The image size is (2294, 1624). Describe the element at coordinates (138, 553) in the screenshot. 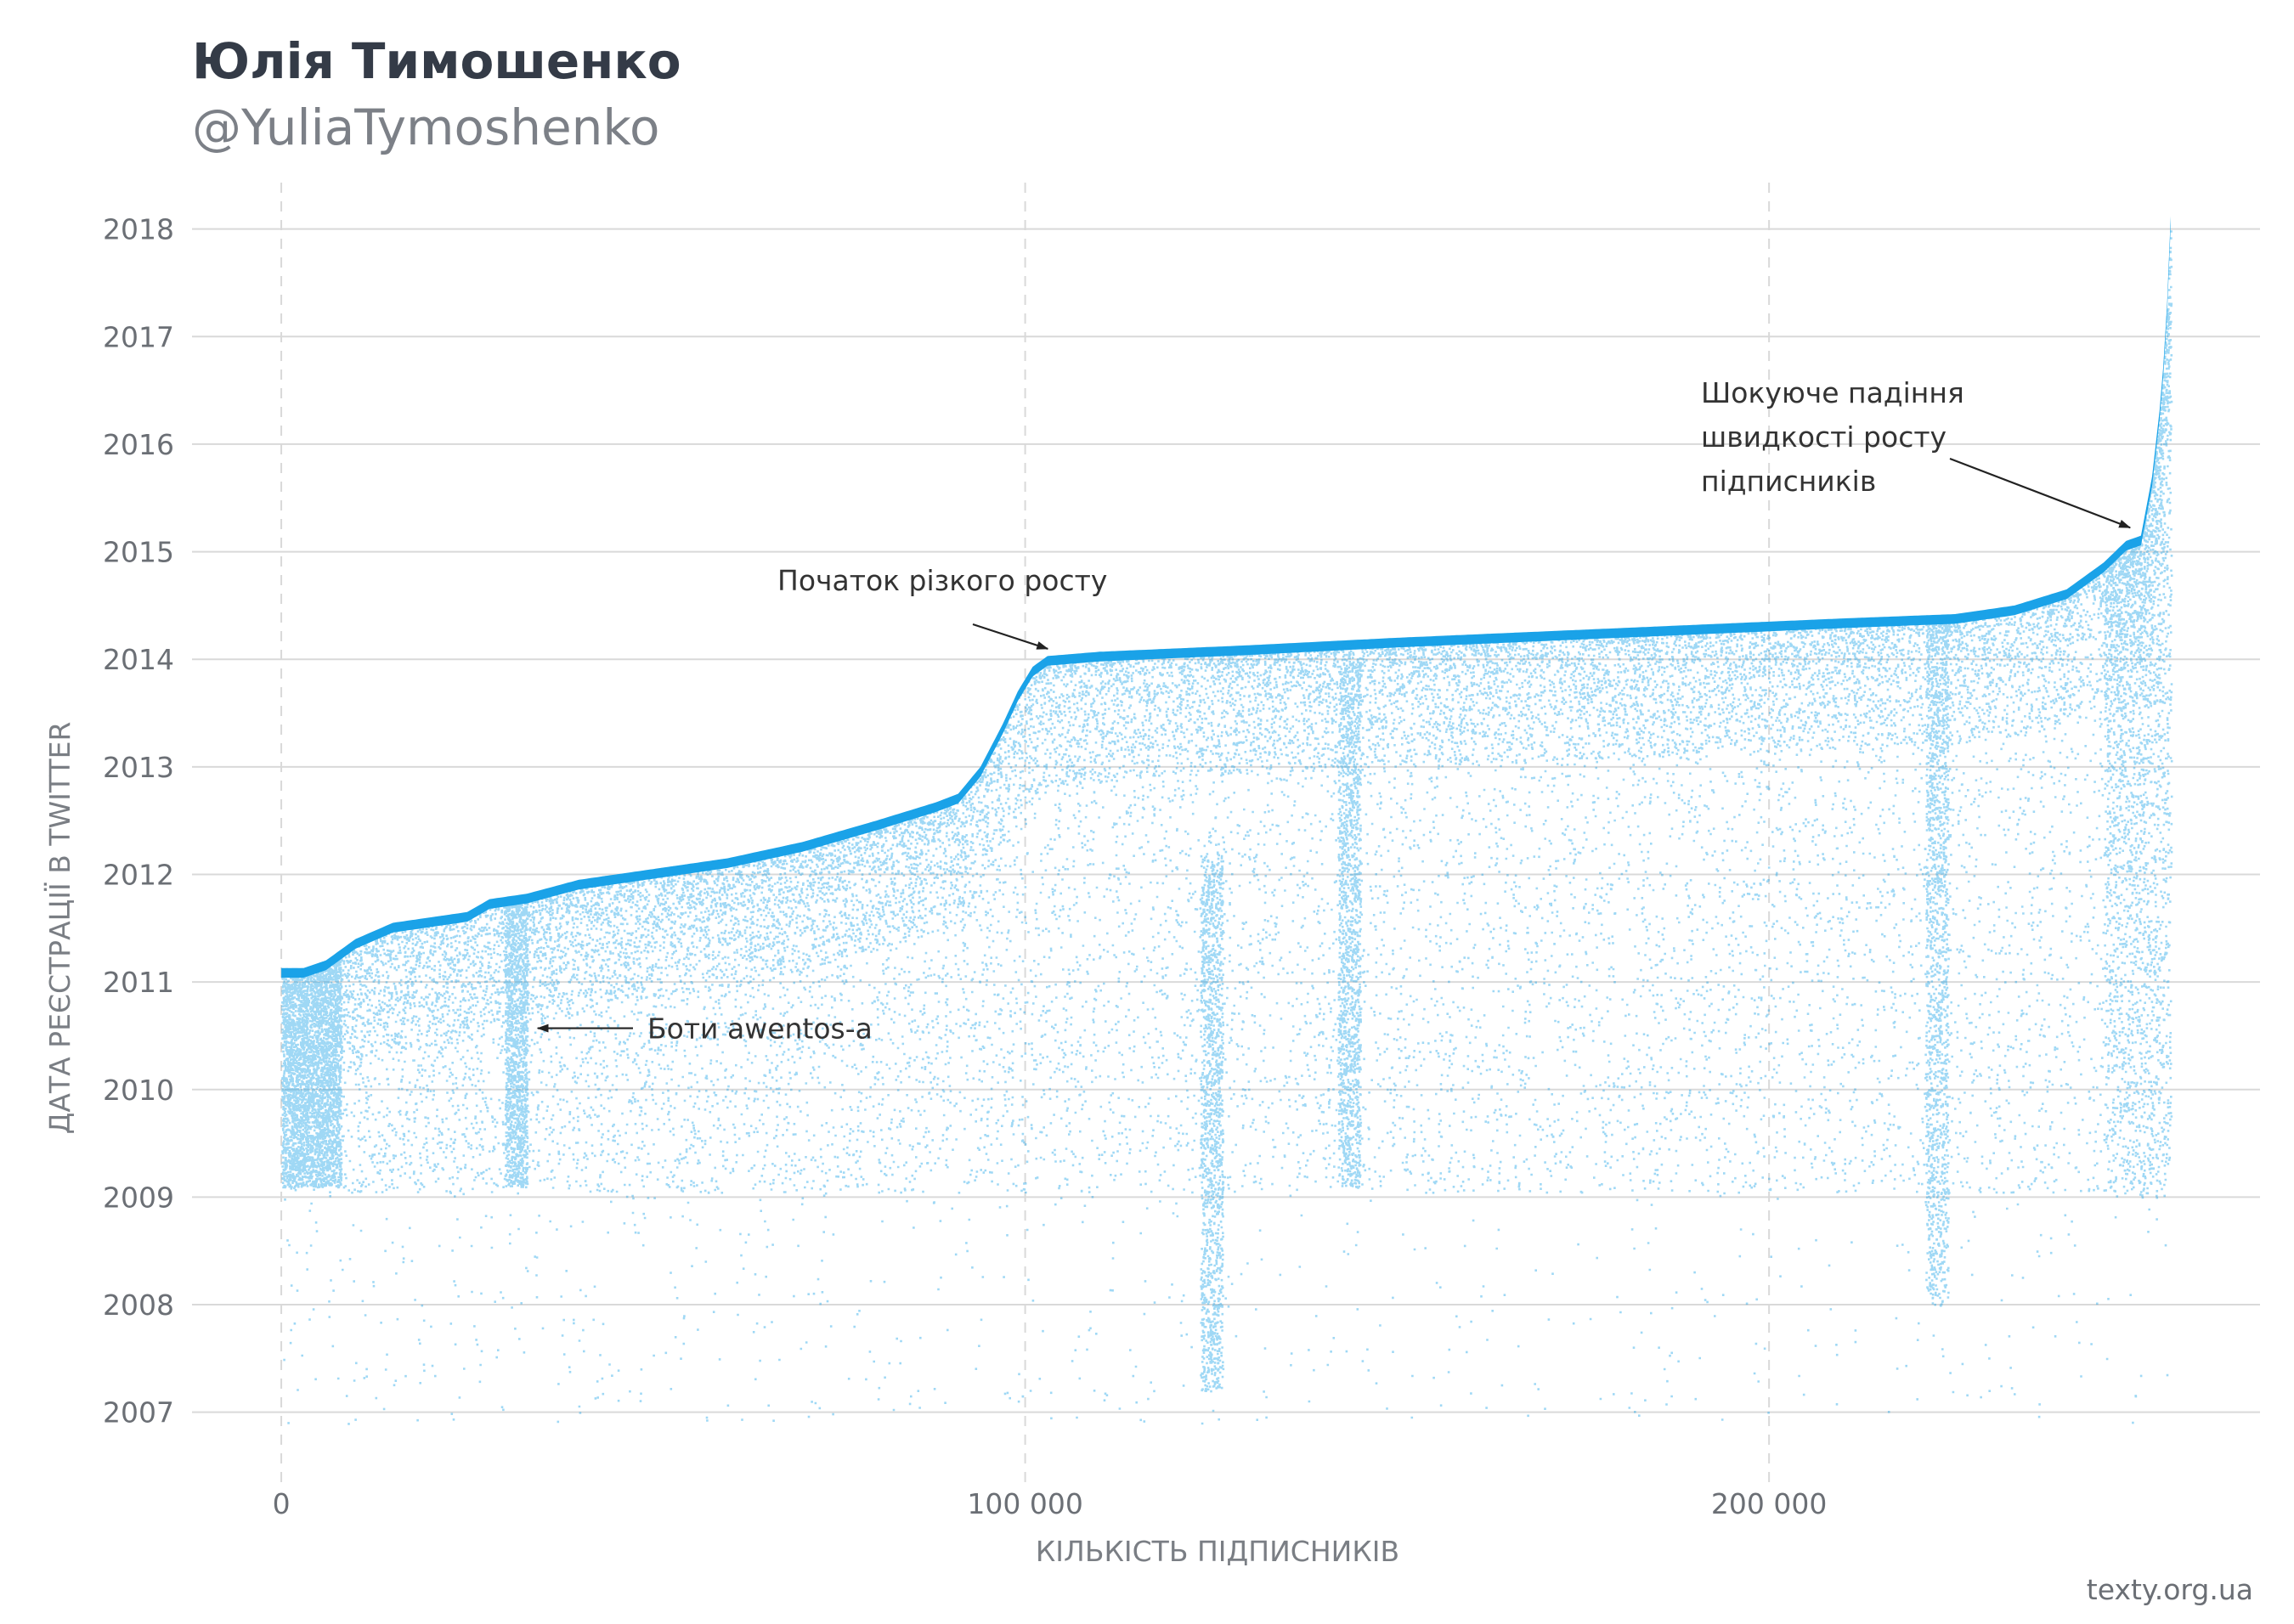

I see `y-tick-label: 2015` at that location.